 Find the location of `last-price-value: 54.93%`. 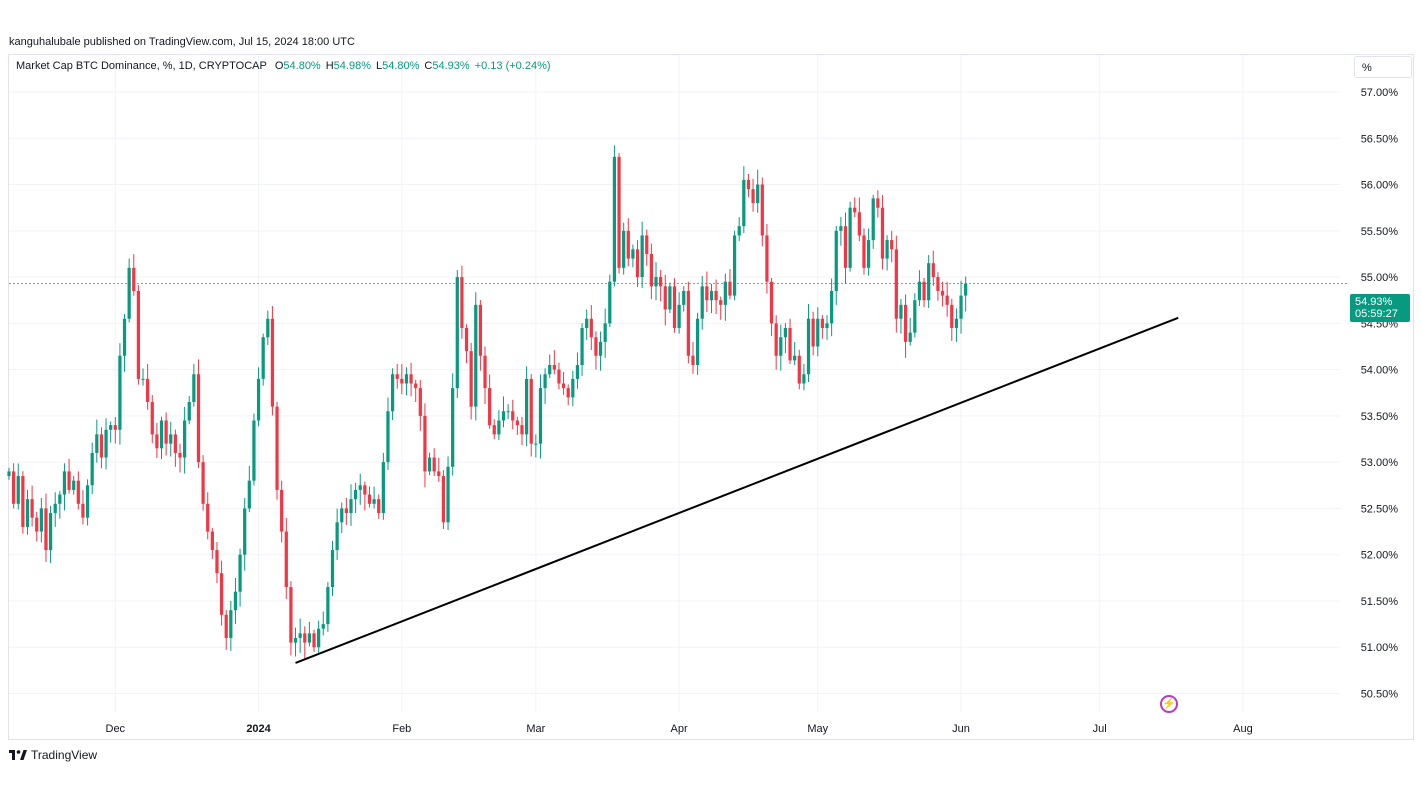

last-price-value: 54.93% is located at coordinates (1374, 302).